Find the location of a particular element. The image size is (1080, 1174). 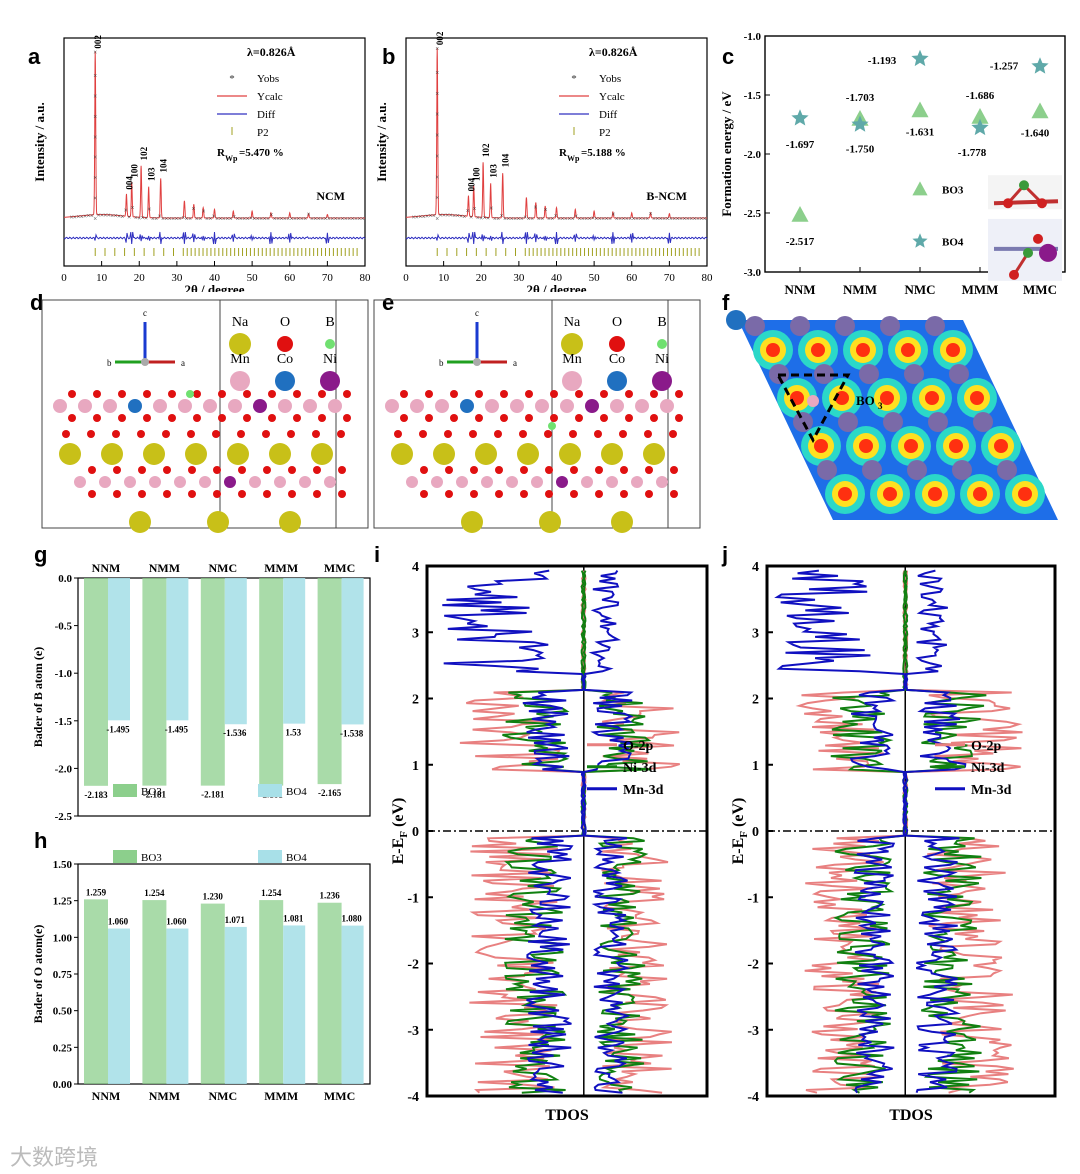

legend-atom-co is located at coordinates (617, 381).